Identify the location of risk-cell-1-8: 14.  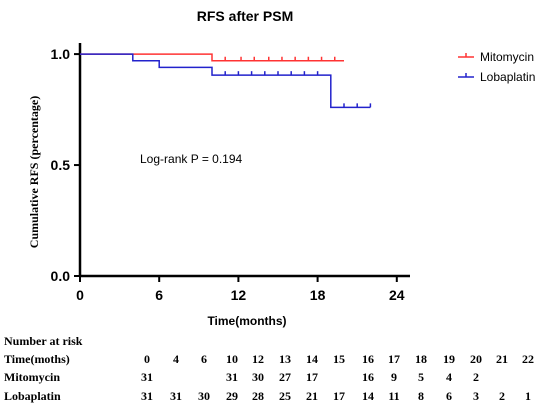
(368, 396).